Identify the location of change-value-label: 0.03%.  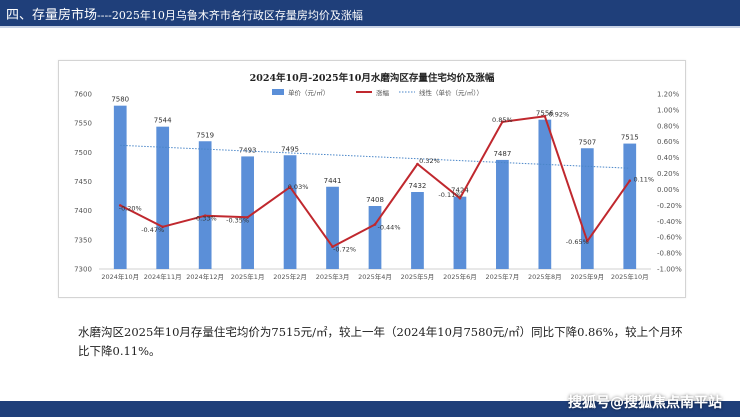
(298, 187).